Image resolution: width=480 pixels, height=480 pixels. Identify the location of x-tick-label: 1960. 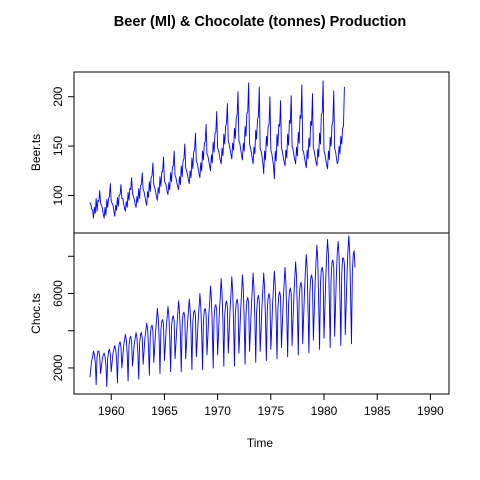
(111, 411).